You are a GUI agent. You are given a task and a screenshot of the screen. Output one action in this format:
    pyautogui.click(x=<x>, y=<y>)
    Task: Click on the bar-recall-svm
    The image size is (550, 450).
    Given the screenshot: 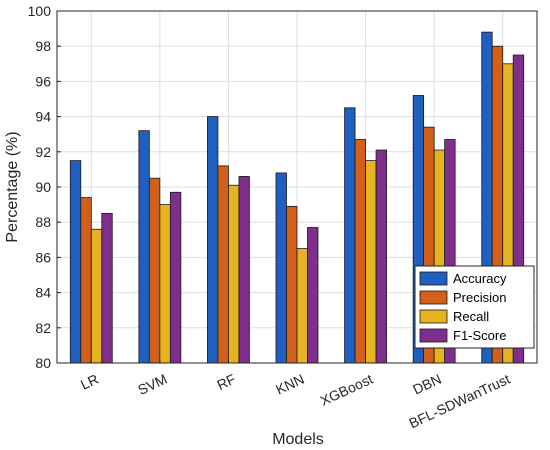 What is the action you would take?
    pyautogui.click(x=165, y=284)
    